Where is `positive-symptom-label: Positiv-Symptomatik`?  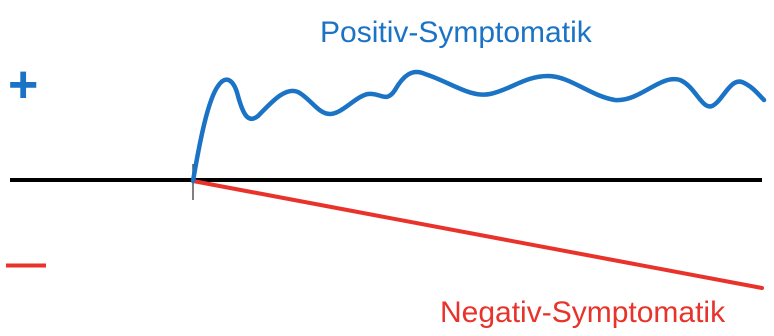
positive-symptom-label: Positiv-Symptomatik is located at coordinates (456, 32).